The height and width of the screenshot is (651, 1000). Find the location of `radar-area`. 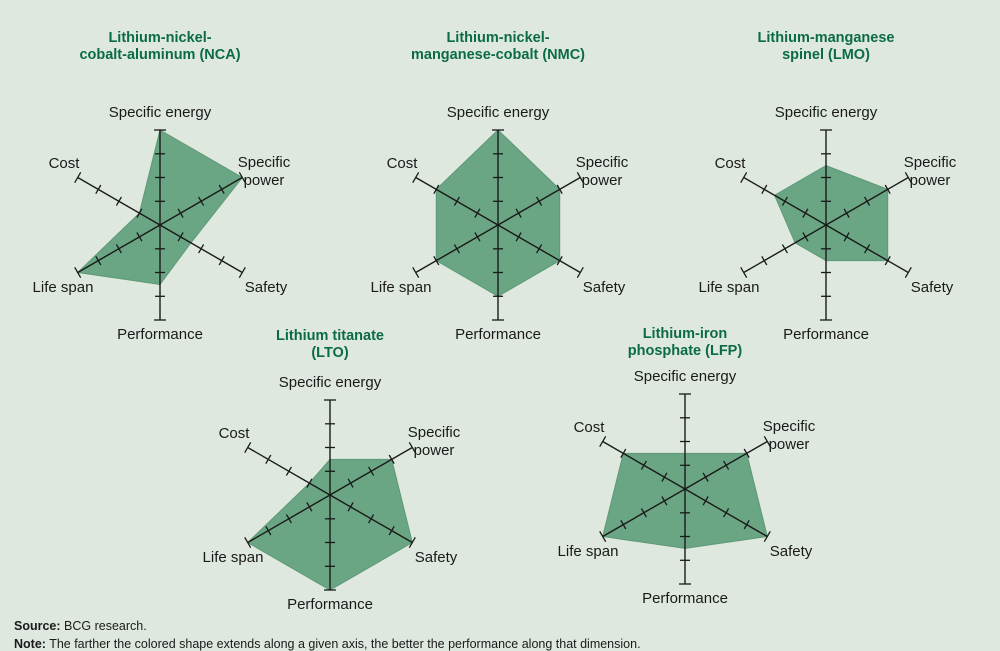

radar-area is located at coordinates (831, 213).